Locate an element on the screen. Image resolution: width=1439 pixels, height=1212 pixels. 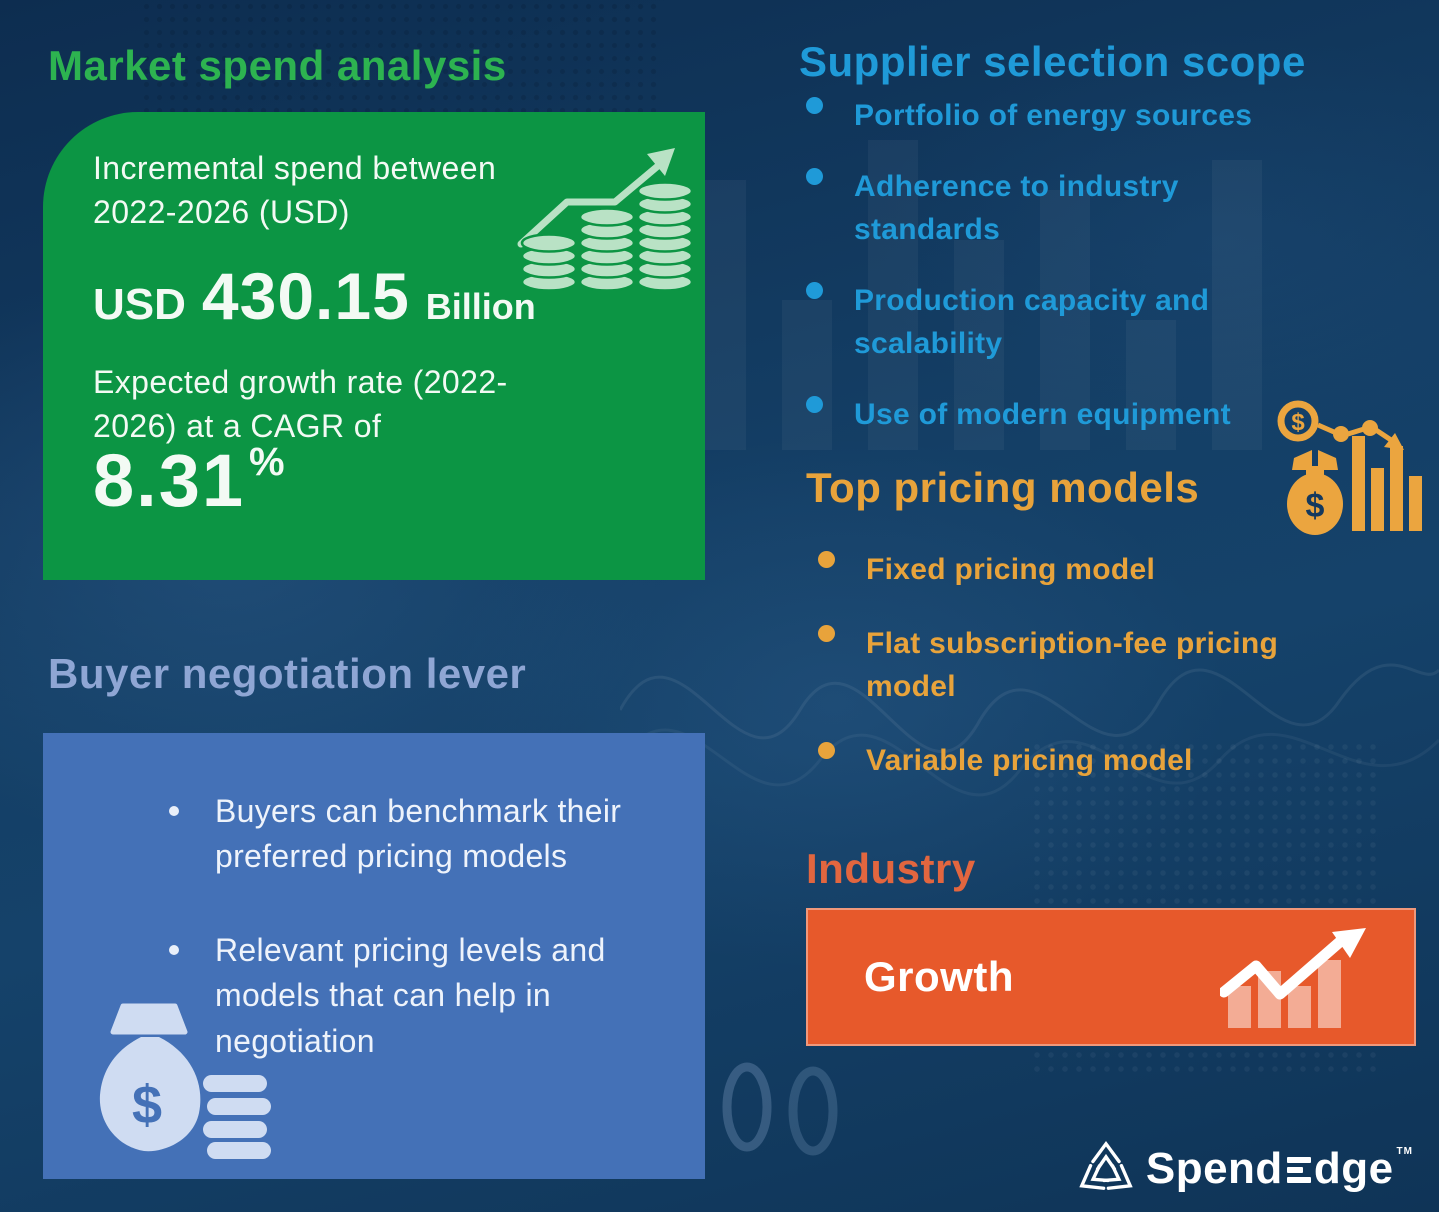
list-item: Adherence to industry standards is located at coordinates (1051, 208).